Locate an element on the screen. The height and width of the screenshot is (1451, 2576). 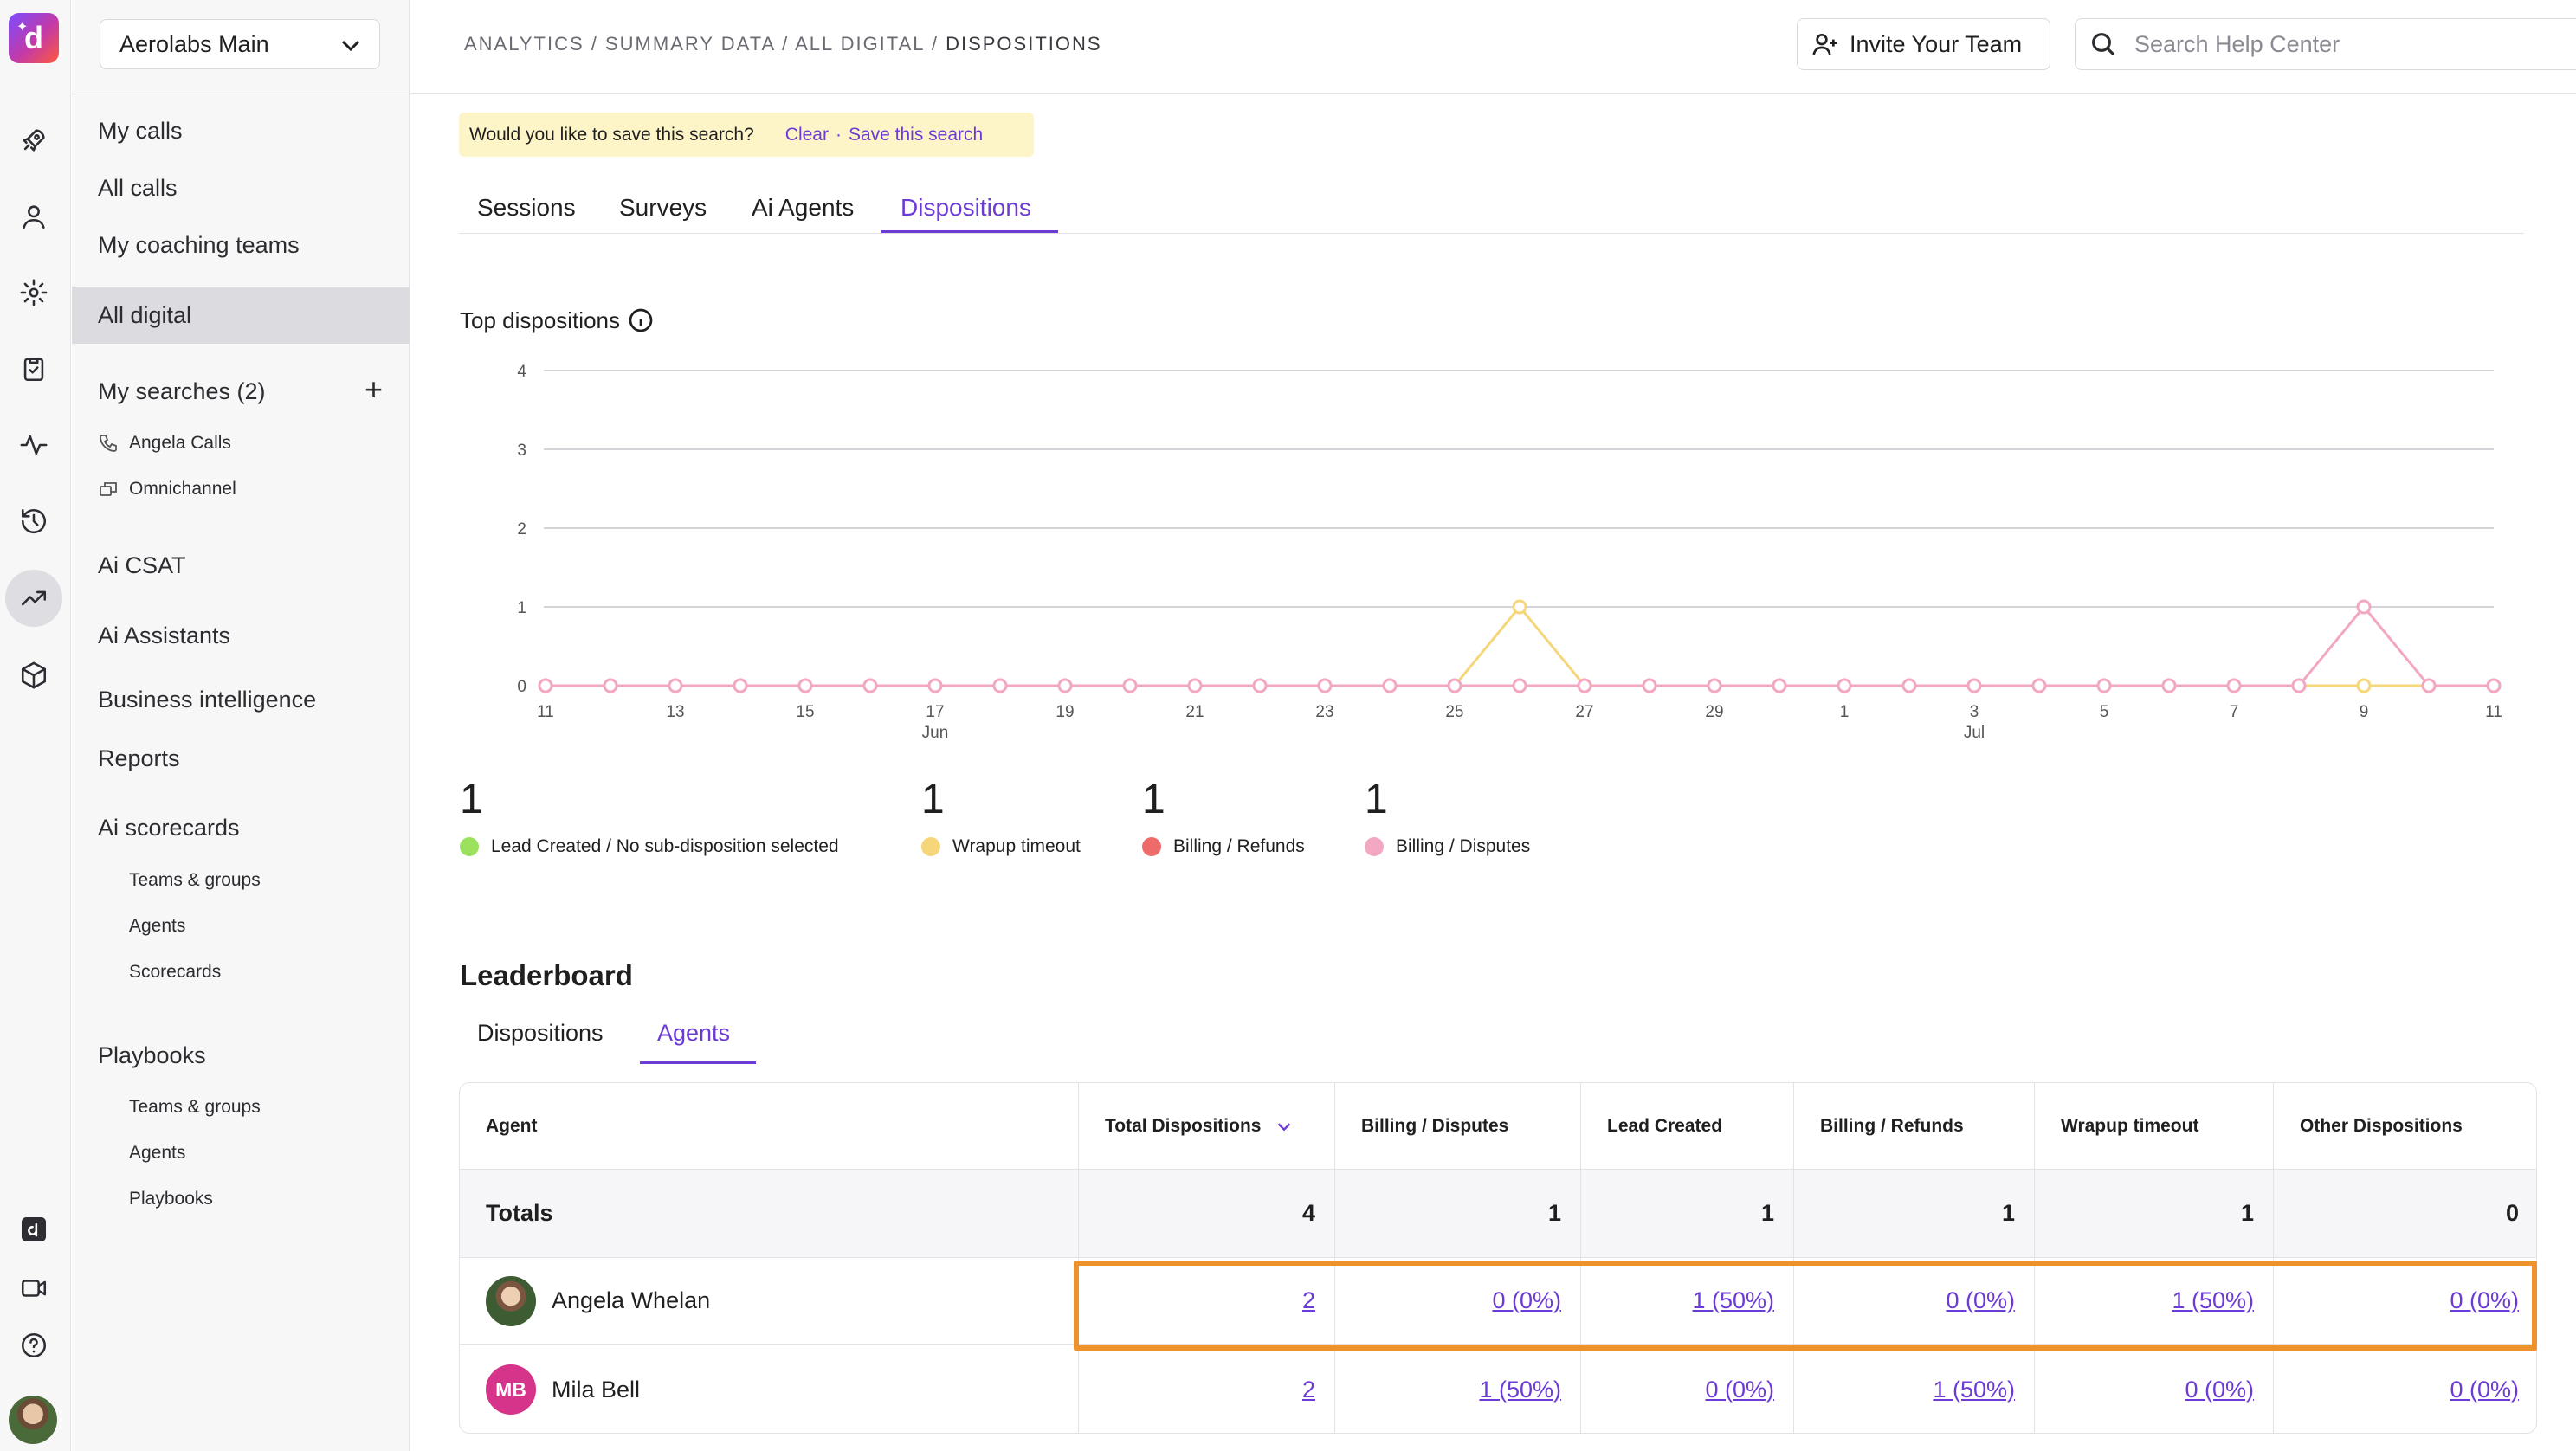
avatar: MB is located at coordinates (511, 1389).